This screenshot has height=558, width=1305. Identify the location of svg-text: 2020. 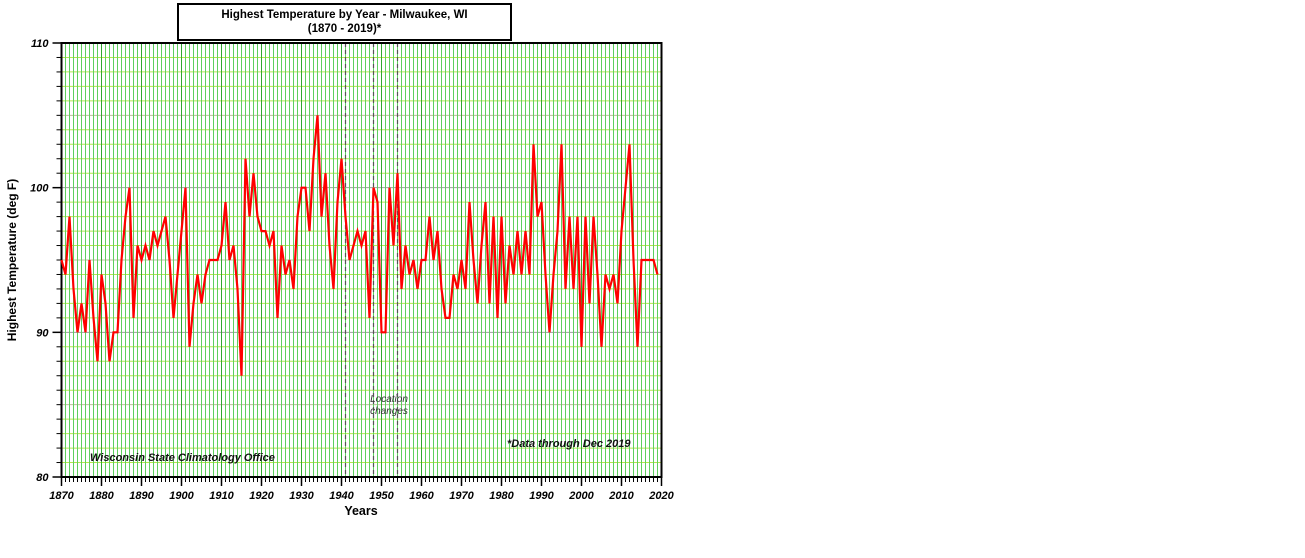
(661, 496).